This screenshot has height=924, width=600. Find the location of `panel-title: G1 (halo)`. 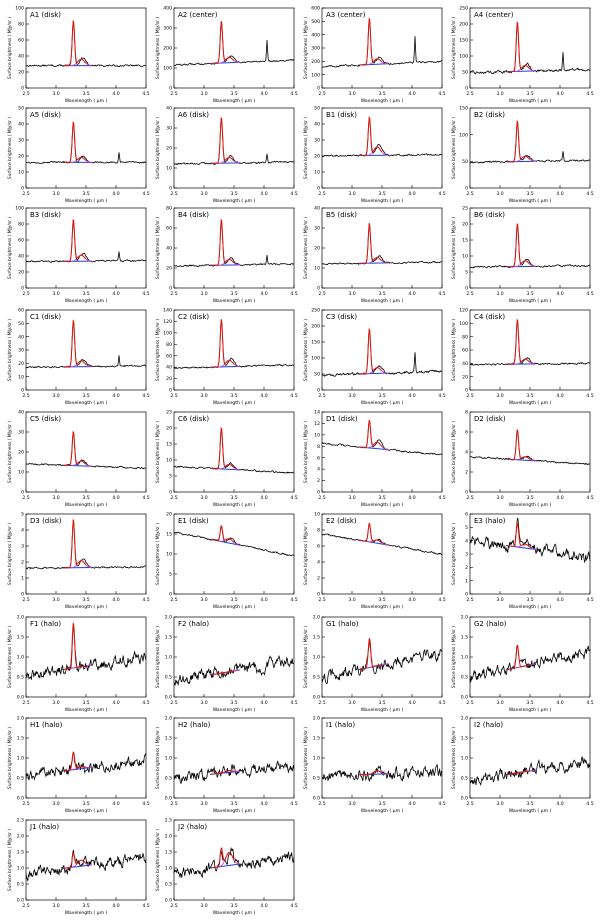

panel-title: G1 (halo) is located at coordinates (342, 624).